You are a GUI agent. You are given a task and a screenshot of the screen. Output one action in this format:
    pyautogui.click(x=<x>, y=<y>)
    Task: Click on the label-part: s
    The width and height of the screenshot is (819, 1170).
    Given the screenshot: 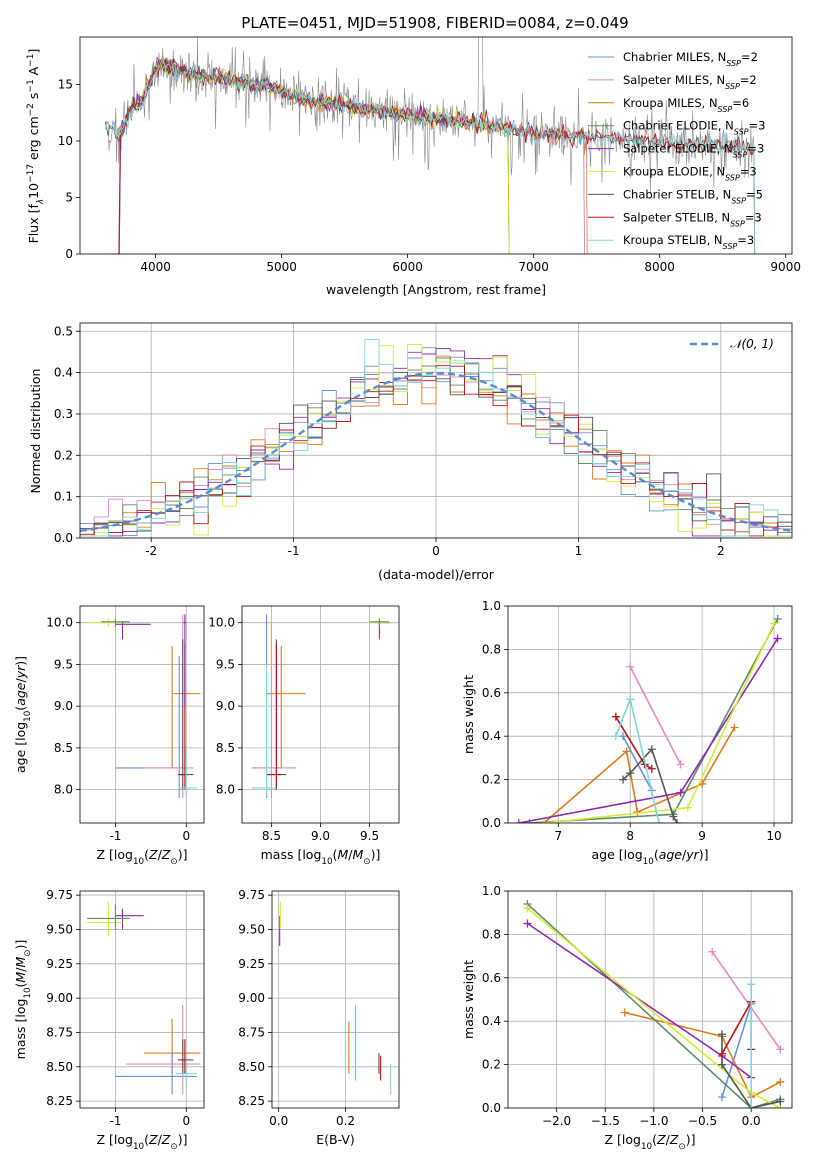 What is the action you would take?
    pyautogui.click(x=33, y=98)
    